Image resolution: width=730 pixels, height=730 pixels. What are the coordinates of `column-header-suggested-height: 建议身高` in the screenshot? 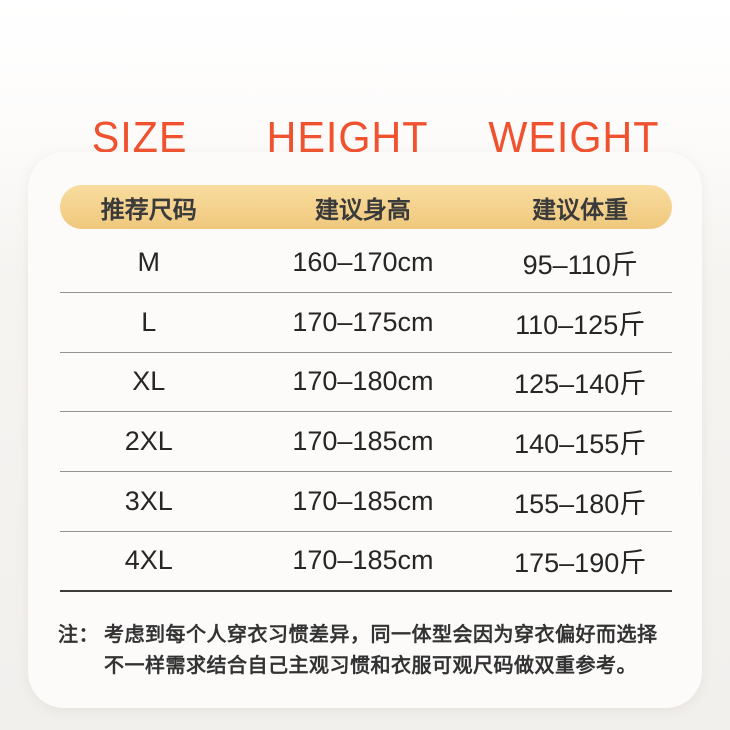 It's located at (362, 210).